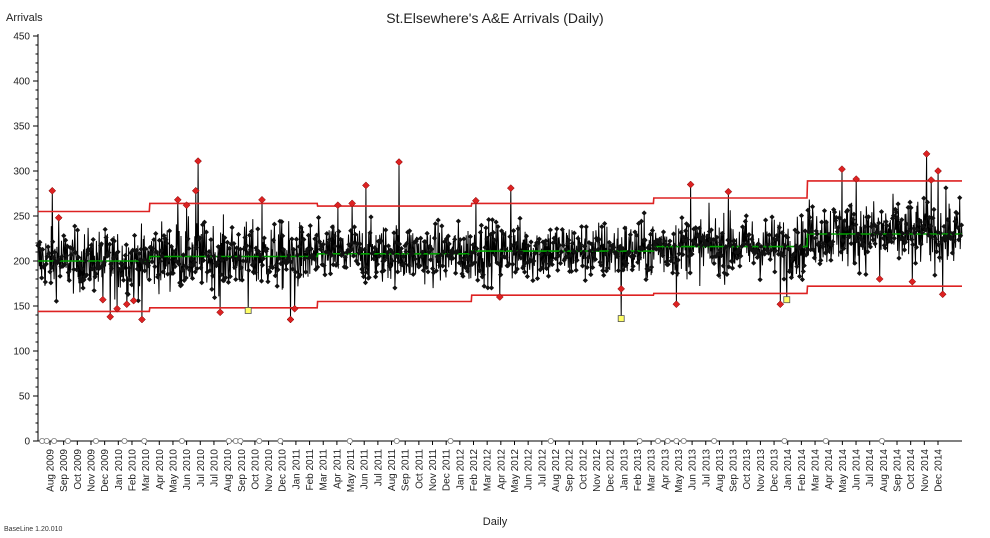 This screenshot has height=538, width=990. I want to click on x-tick-label: Aug 2013, so click(720, 470).